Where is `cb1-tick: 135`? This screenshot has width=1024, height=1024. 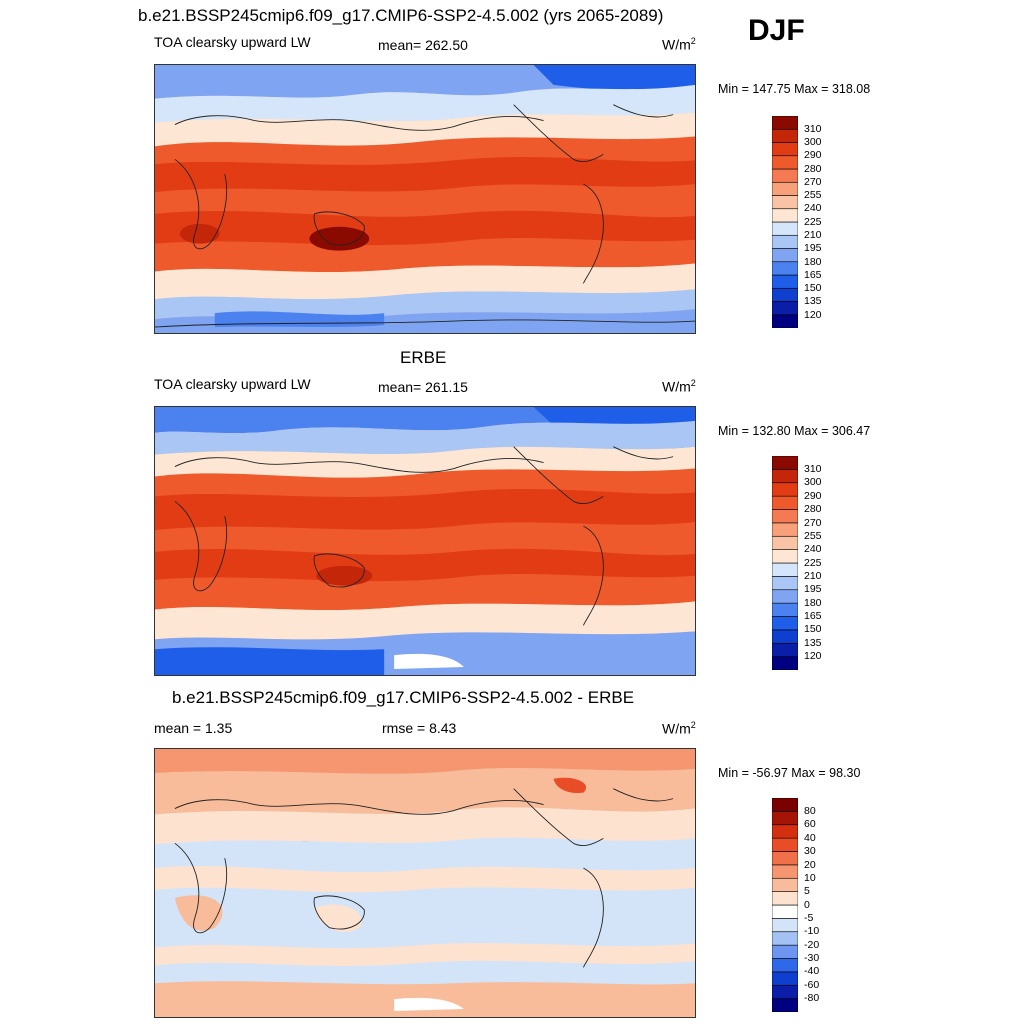
cb1-tick: 135 is located at coordinates (813, 301).